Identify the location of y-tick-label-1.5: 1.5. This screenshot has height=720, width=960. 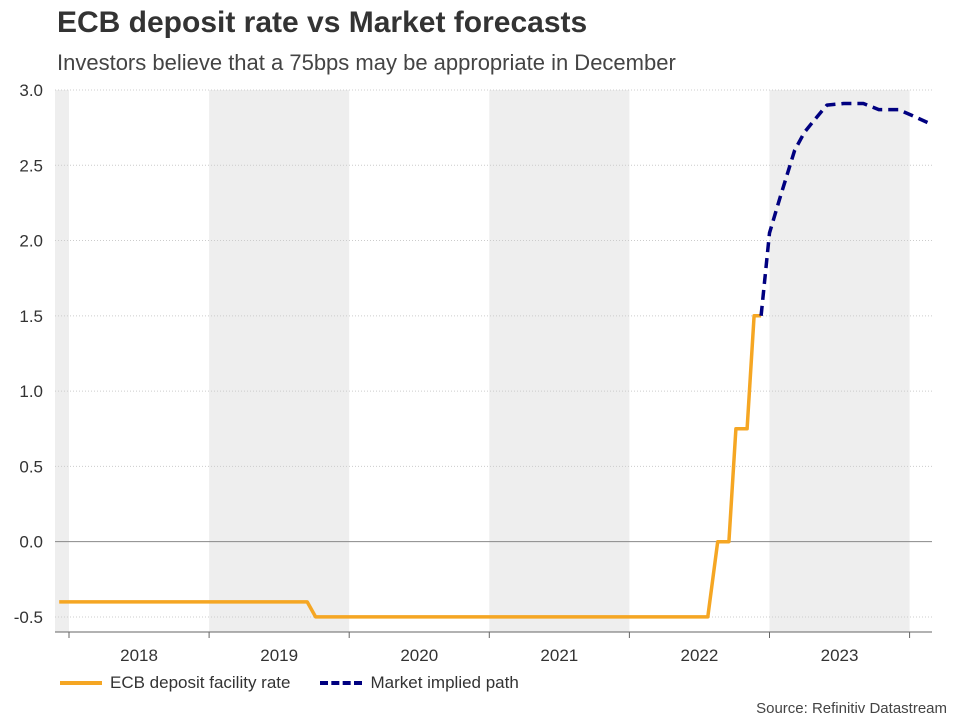
(31, 316).